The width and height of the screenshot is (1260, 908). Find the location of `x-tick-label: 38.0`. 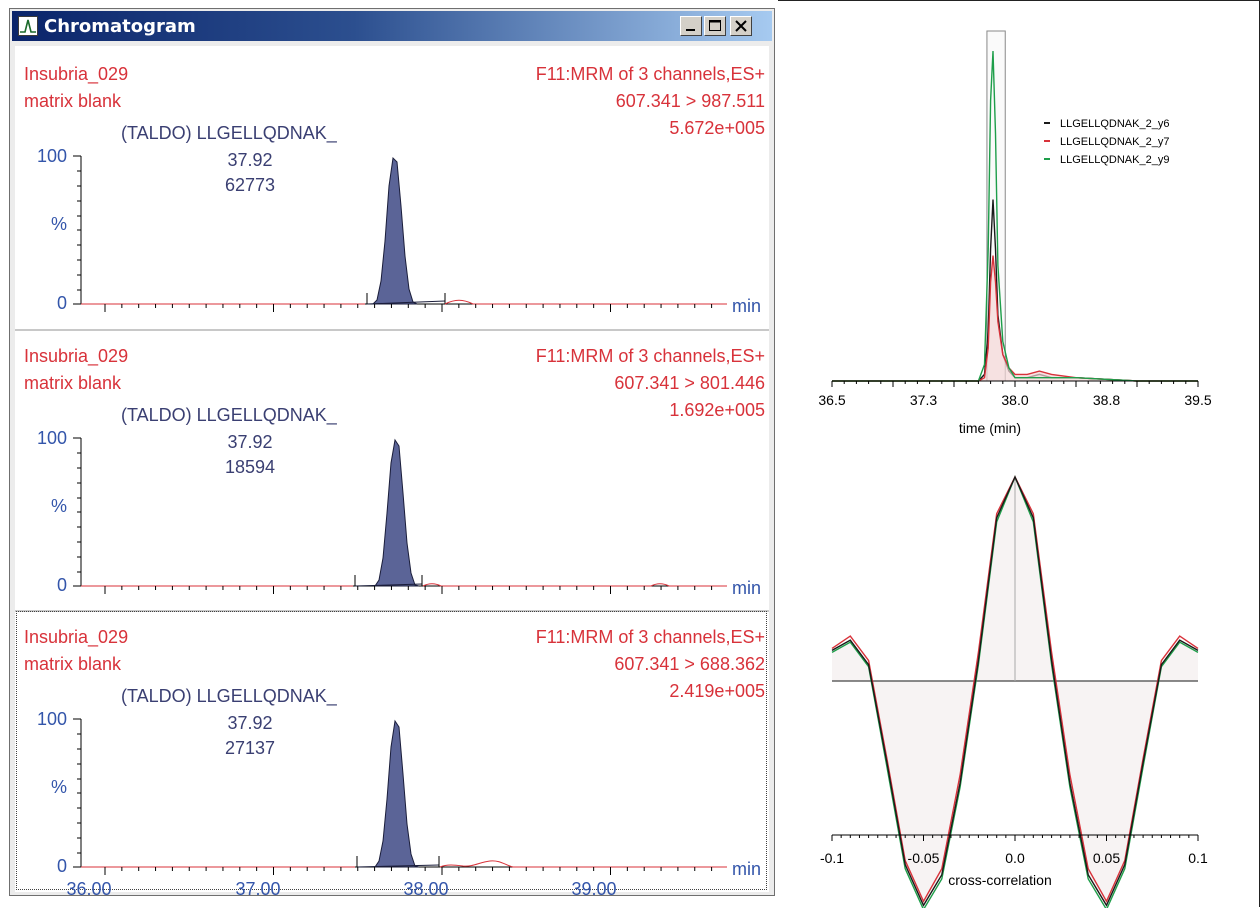

x-tick-label: 38.0 is located at coordinates (1014, 400).